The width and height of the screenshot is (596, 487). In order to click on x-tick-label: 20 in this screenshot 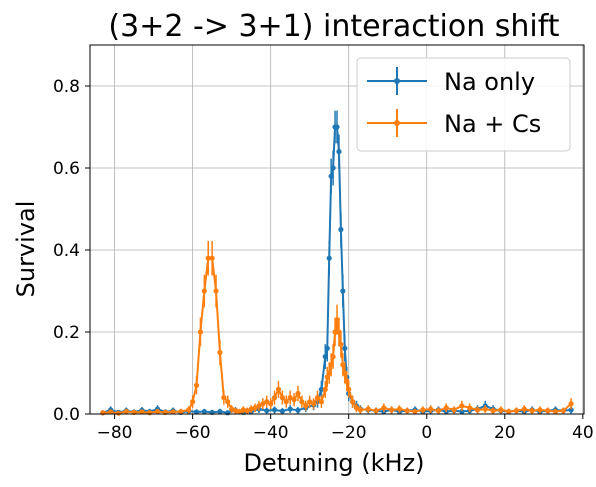, I will do `click(505, 433)`.